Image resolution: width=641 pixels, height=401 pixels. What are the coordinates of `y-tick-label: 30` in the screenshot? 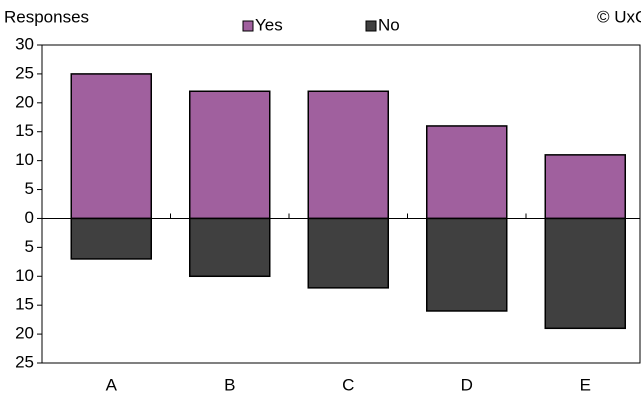 It's located at (24, 43).